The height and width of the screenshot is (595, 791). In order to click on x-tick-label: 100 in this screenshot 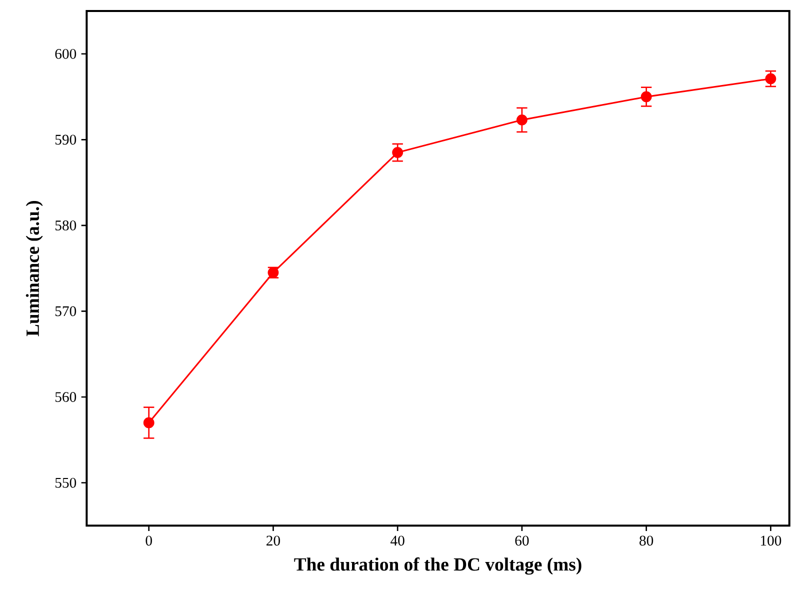, I will do `click(771, 541)`.